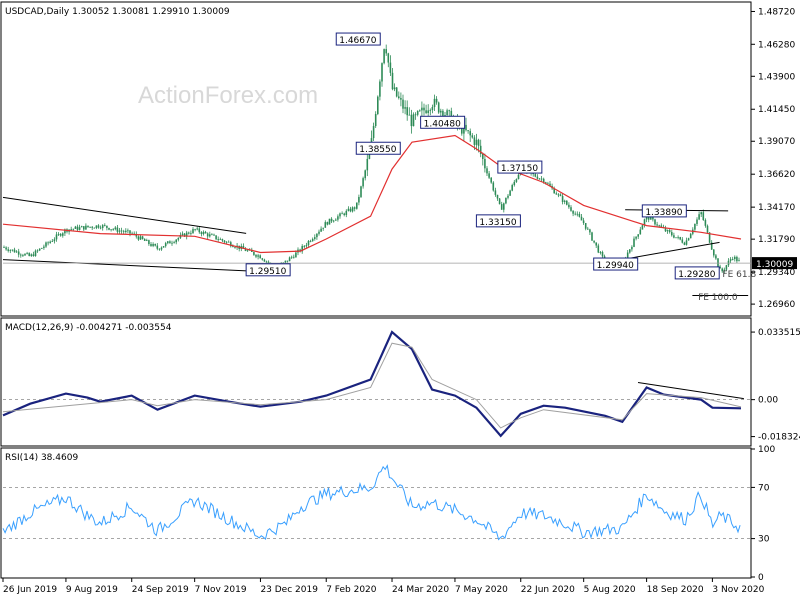 The width and height of the screenshot is (800, 600). What do you see at coordinates (548, 590) in the screenshot?
I see `x-tick-label: 22 Jun 2020` at bounding box center [548, 590].